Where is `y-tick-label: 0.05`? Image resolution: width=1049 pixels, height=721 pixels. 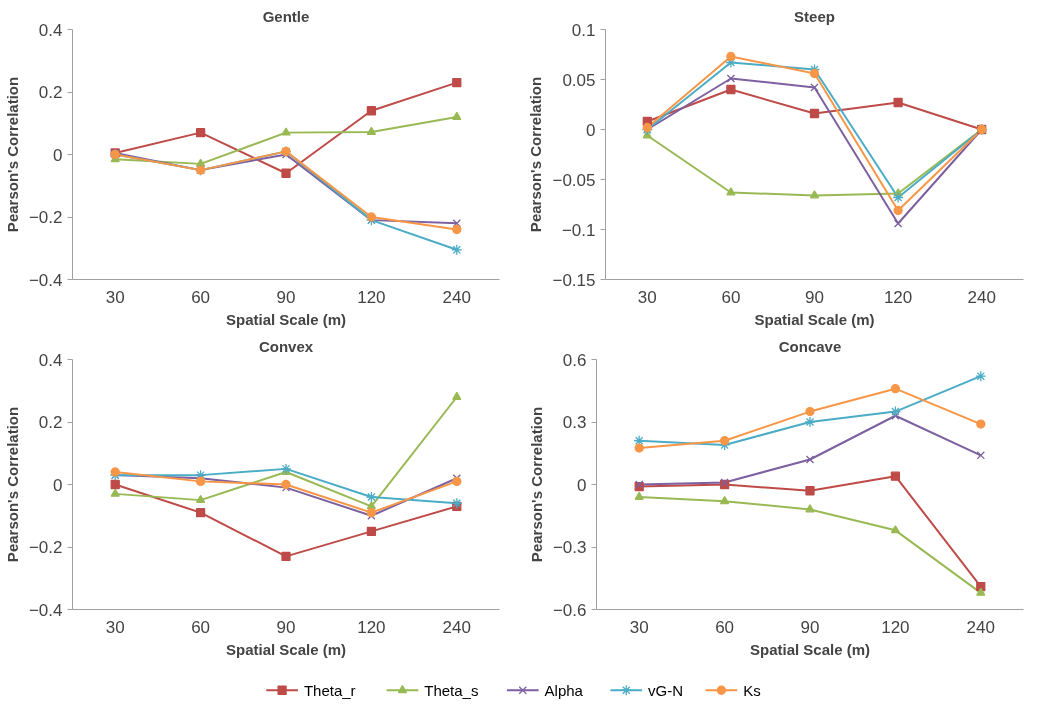
y-tick-label: 0.05 is located at coordinates (579, 80).